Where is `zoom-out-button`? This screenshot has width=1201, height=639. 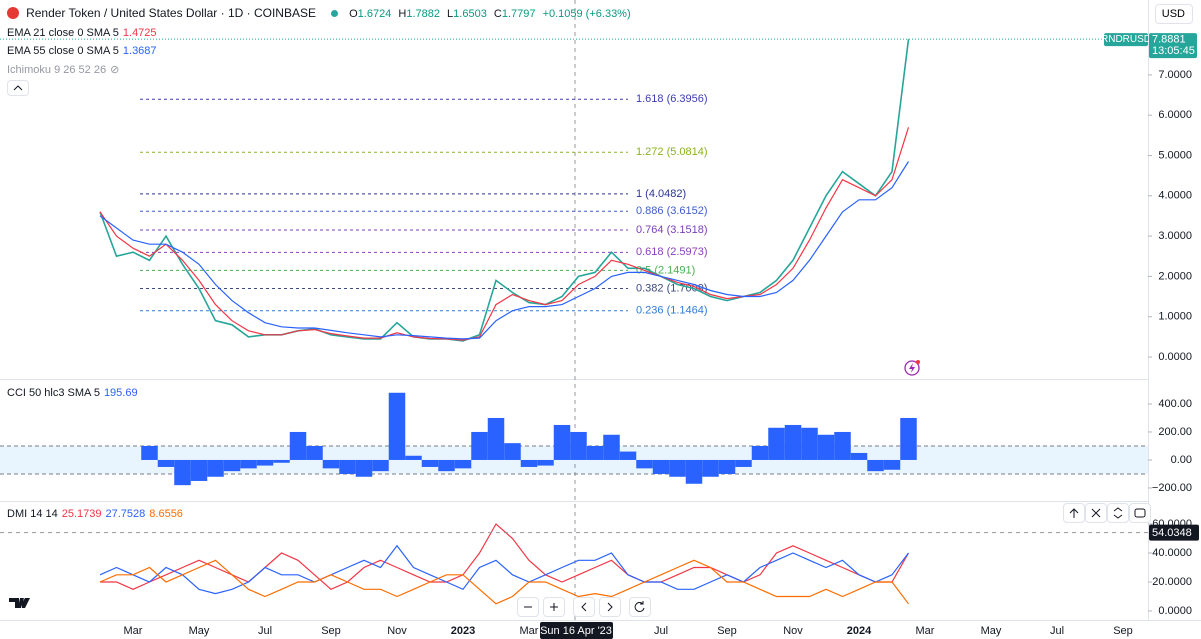
zoom-out-button is located at coordinates (528, 607).